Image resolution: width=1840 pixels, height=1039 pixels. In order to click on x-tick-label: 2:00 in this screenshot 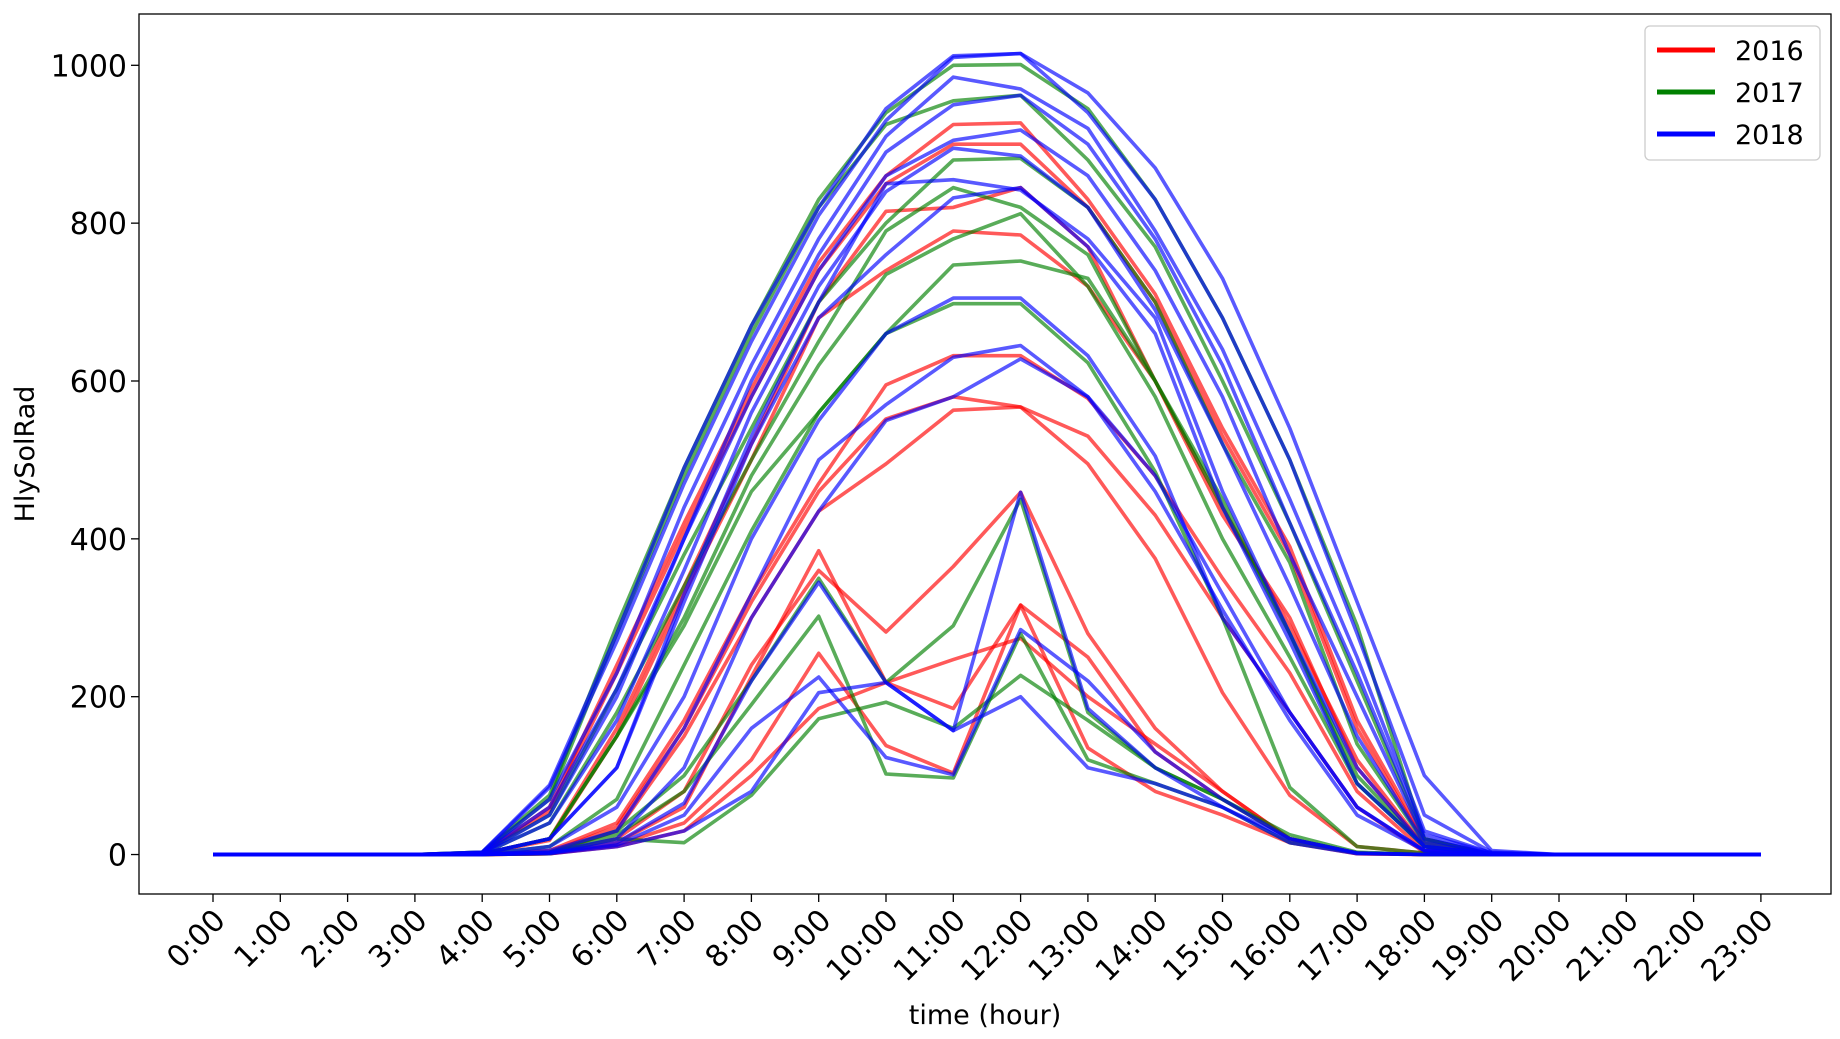, I will do `click(331, 939)`.